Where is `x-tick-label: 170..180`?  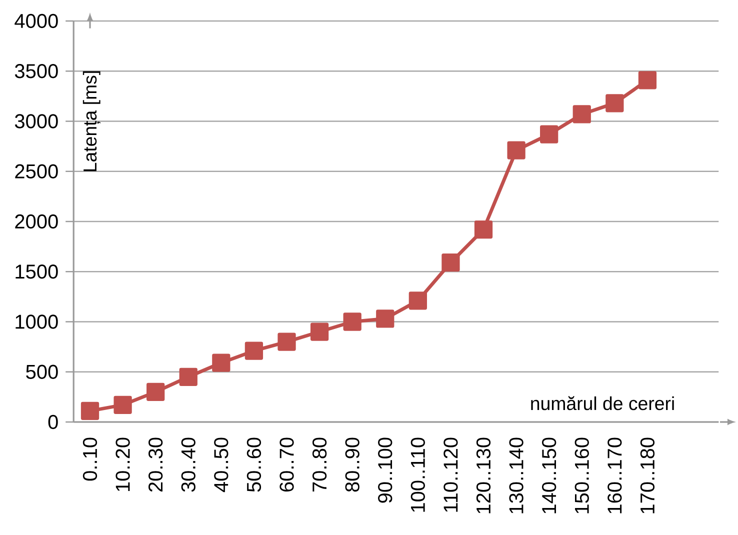
x-tick-label: 170..180 is located at coordinates (647, 476).